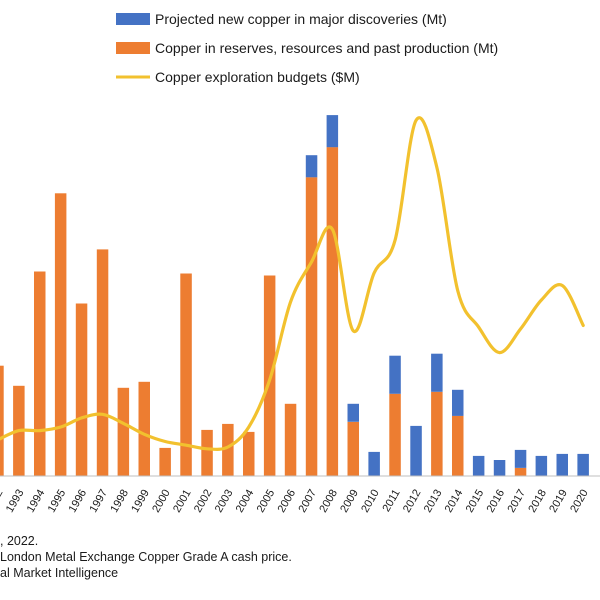 The width and height of the screenshot is (600, 600). Describe the element at coordinates (458, 445) in the screenshot. I see `bar-reserves-2014` at that location.